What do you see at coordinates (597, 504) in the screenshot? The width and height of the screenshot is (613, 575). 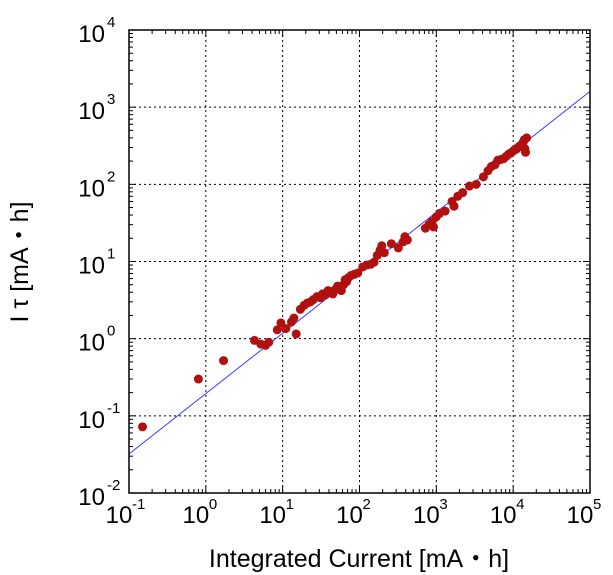 I see `x-tick-exponent: 5` at bounding box center [597, 504].